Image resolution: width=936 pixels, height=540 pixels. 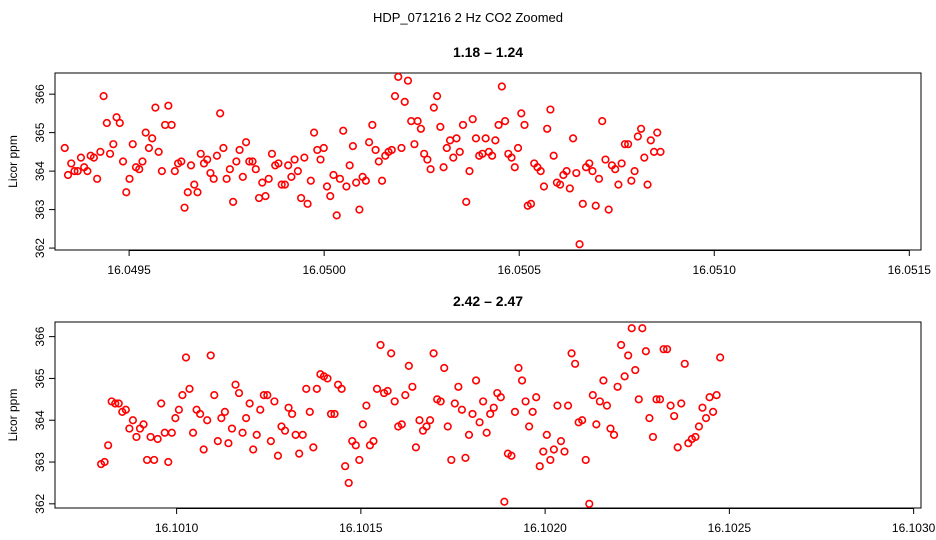 I want to click on panel-title: 2.42 – 2.47, so click(x=488, y=301).